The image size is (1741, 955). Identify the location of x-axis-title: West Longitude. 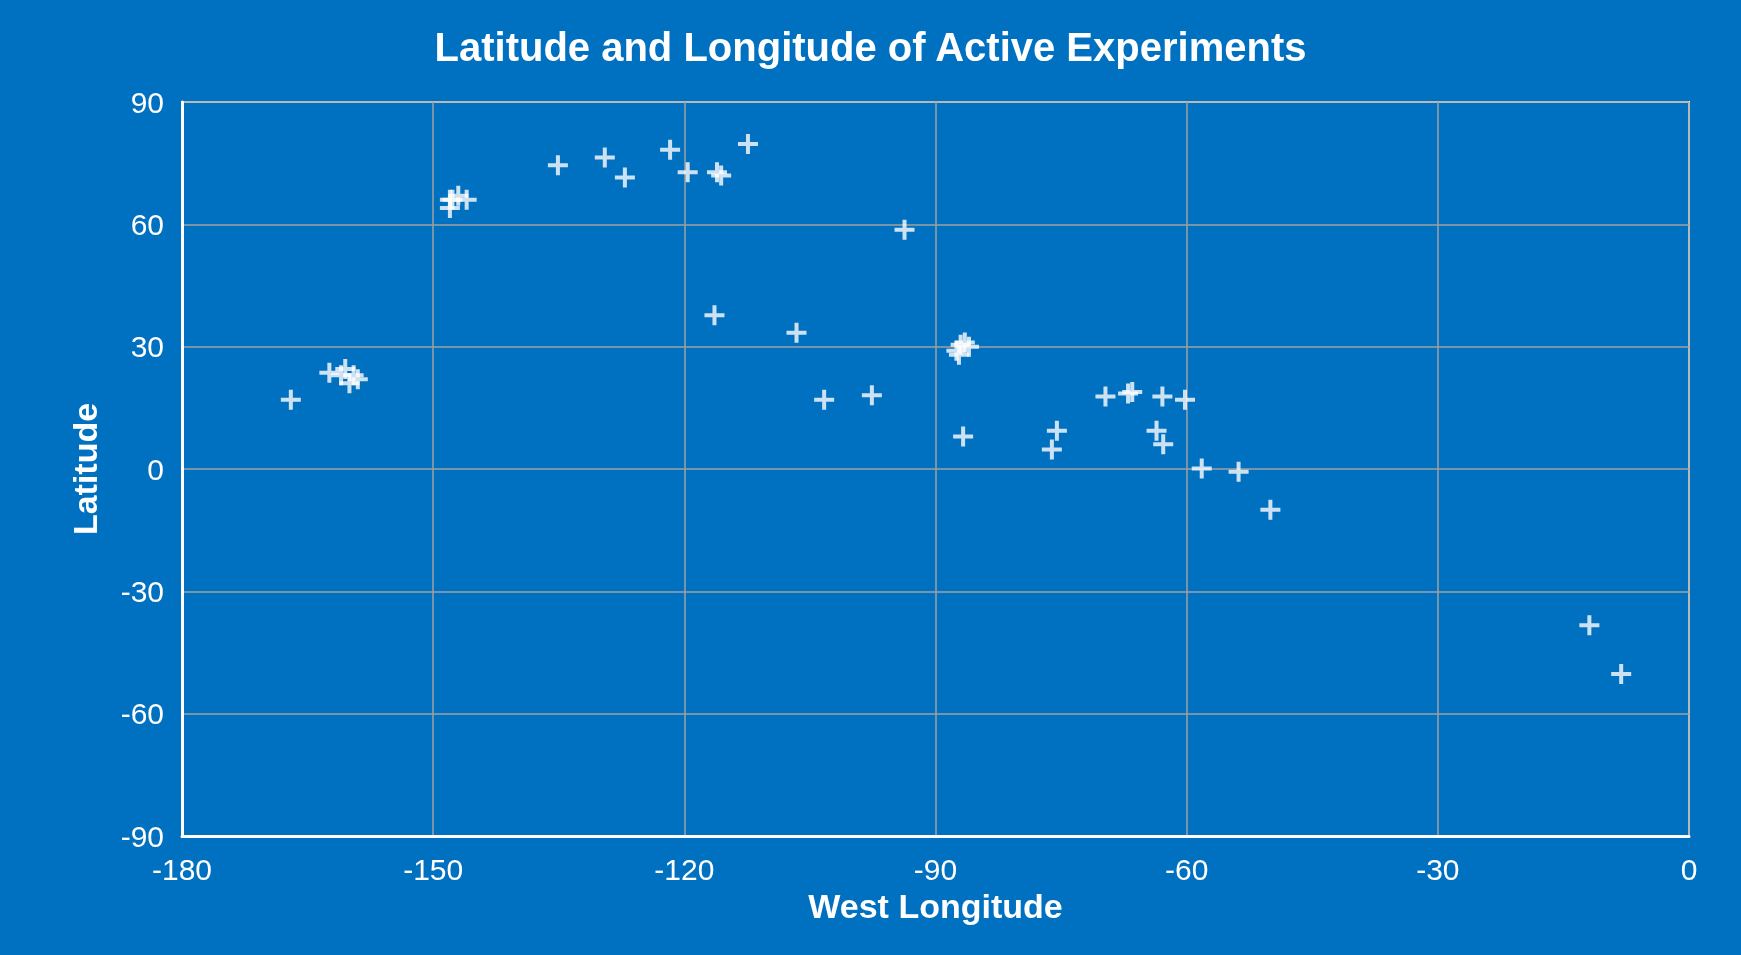
(935, 905).